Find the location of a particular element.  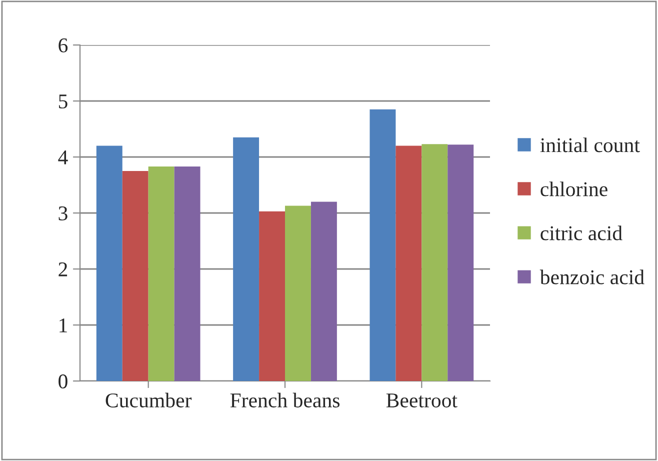

legend-label: chlorine is located at coordinates (574, 189).